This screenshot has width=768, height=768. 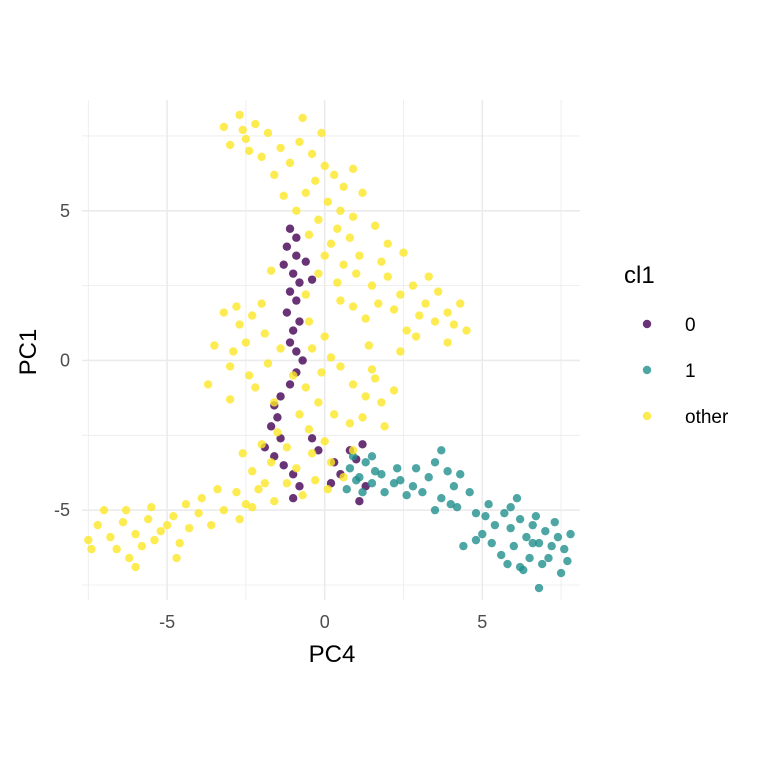 I want to click on y-axis-title: PC1, so click(x=28, y=352).